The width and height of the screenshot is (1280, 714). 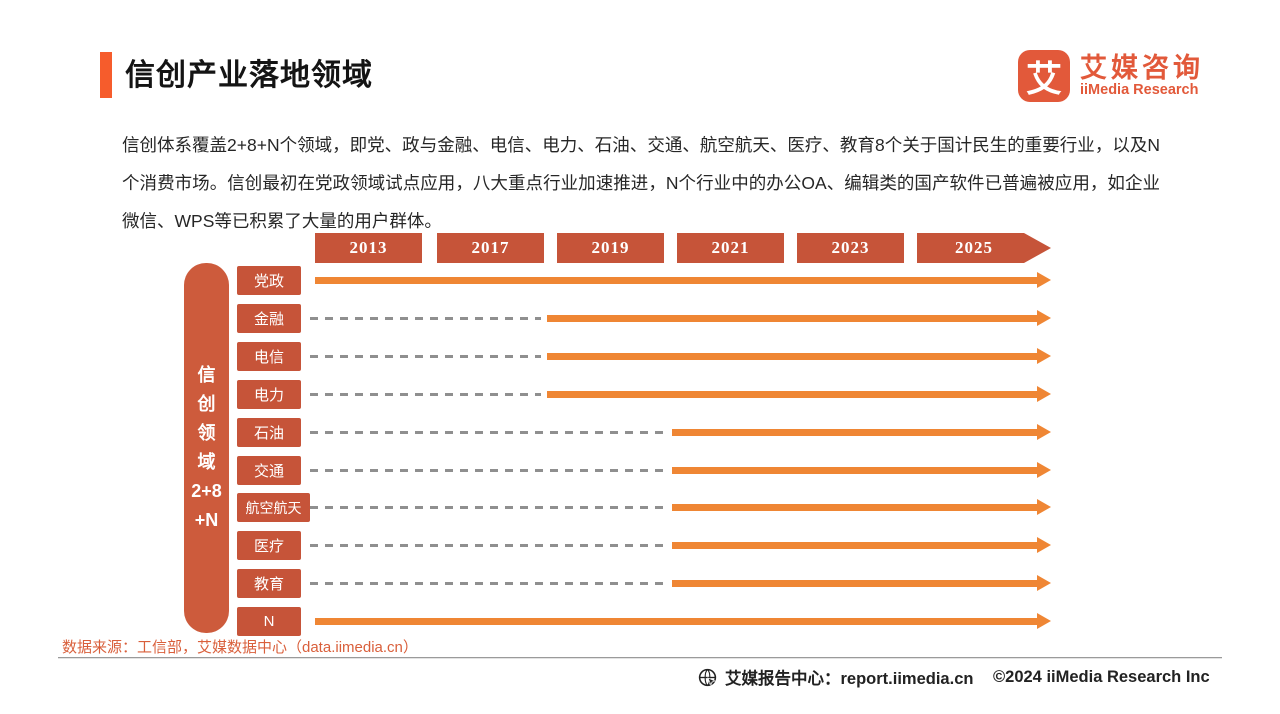 What do you see at coordinates (269, 545) in the screenshot?
I see `row-label: 医疗` at bounding box center [269, 545].